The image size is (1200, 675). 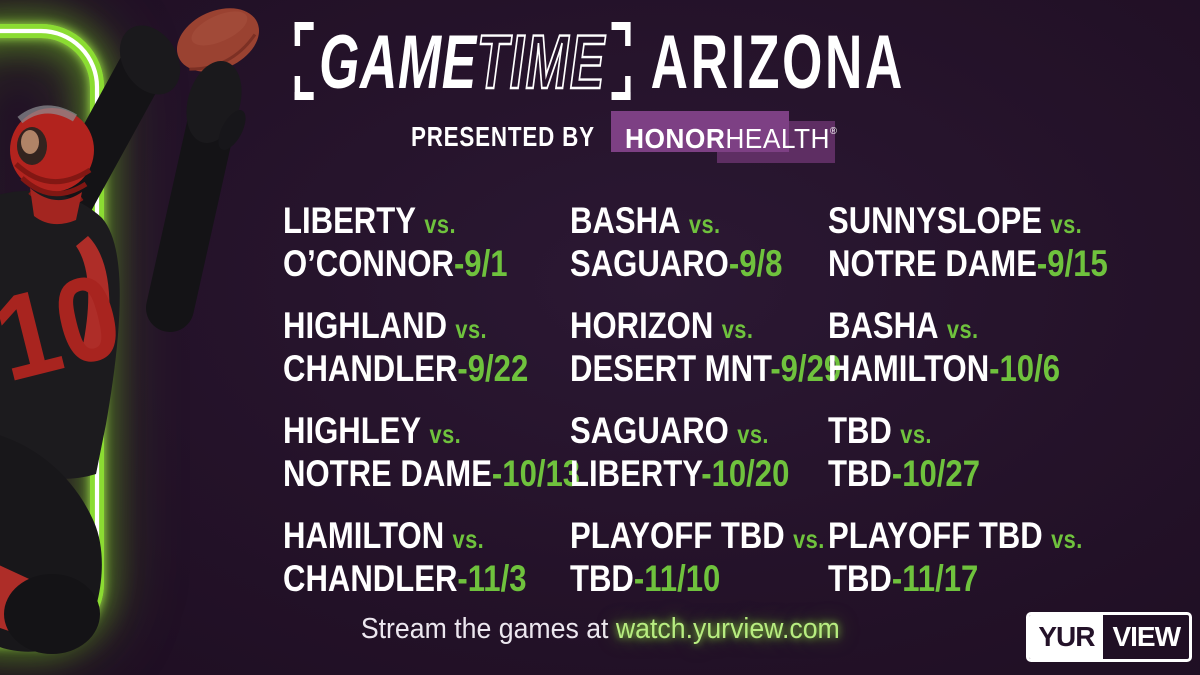 I want to click on away-team: SAGUARO, so click(x=649, y=263).